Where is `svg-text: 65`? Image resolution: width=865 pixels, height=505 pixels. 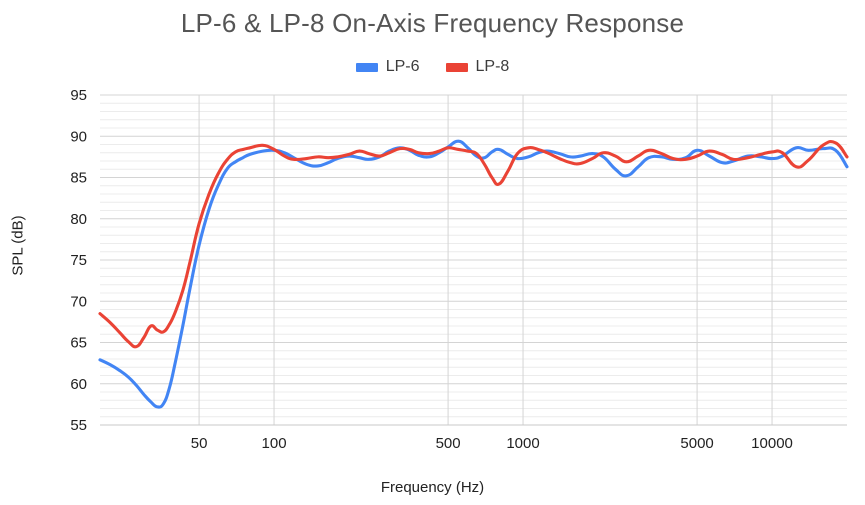 svg-text: 65 is located at coordinates (78, 343).